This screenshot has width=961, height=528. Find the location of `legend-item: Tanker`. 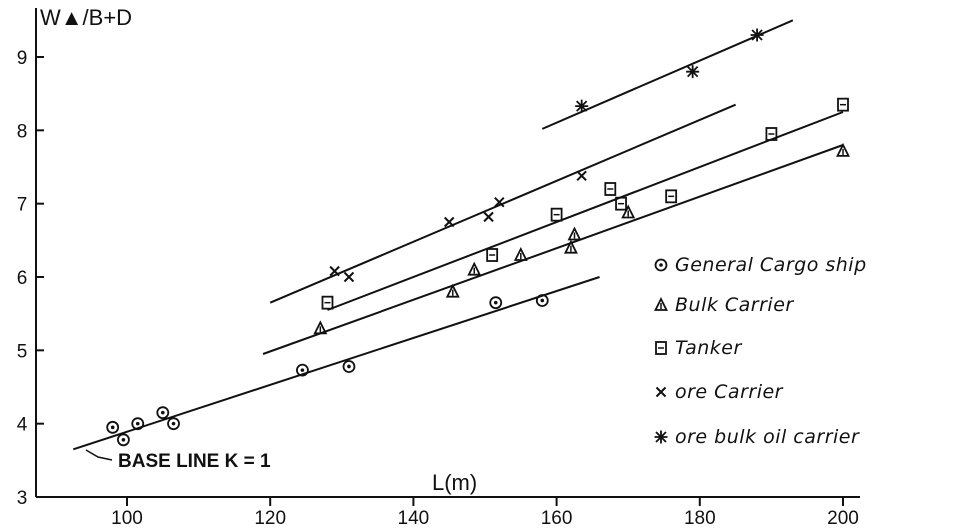

legend-item: Tanker is located at coordinates (698, 348).